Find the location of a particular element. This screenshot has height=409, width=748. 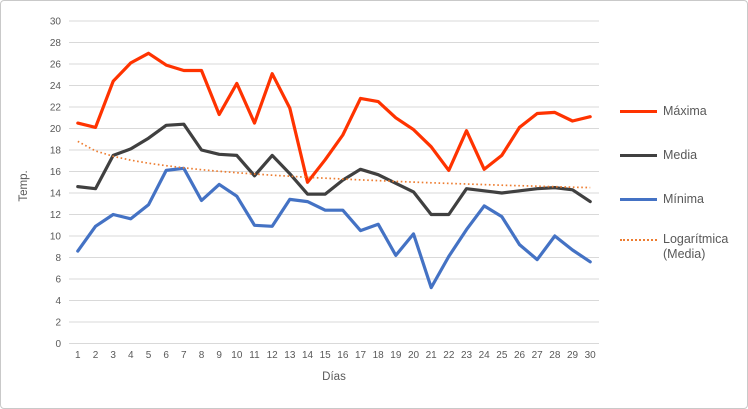

maxima-line-swatch is located at coordinates (638, 111).